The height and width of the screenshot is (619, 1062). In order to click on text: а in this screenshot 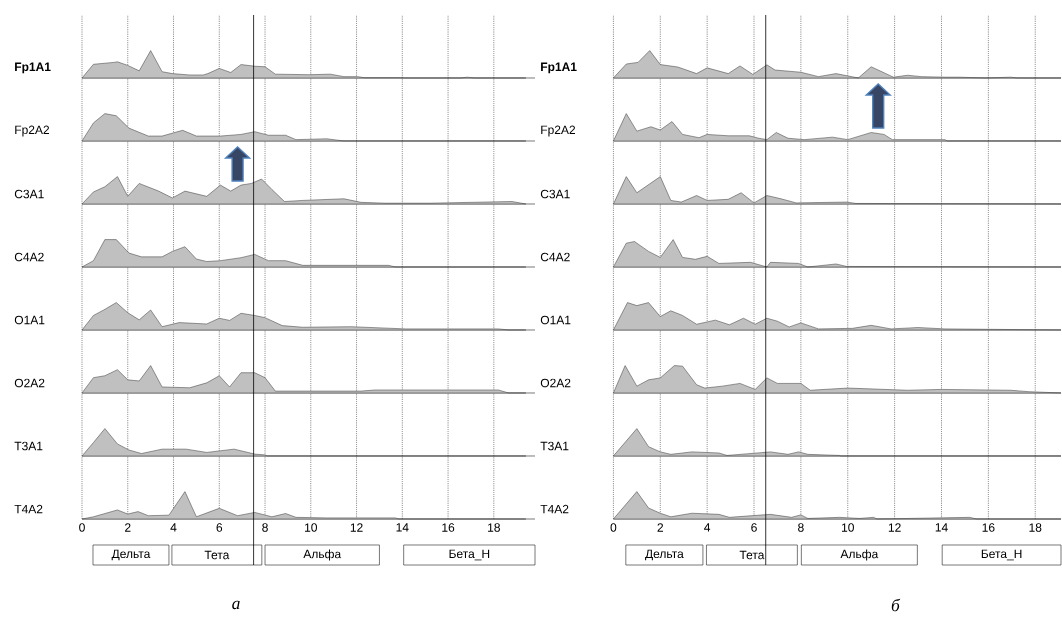, I will do `click(236, 605)`.